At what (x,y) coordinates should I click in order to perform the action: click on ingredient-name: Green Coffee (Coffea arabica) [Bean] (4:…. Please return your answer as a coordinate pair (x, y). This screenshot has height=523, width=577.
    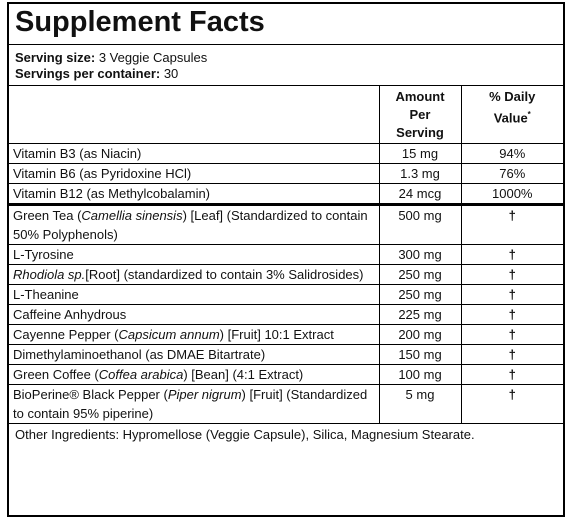
    Looking at the image, I should click on (194, 374).